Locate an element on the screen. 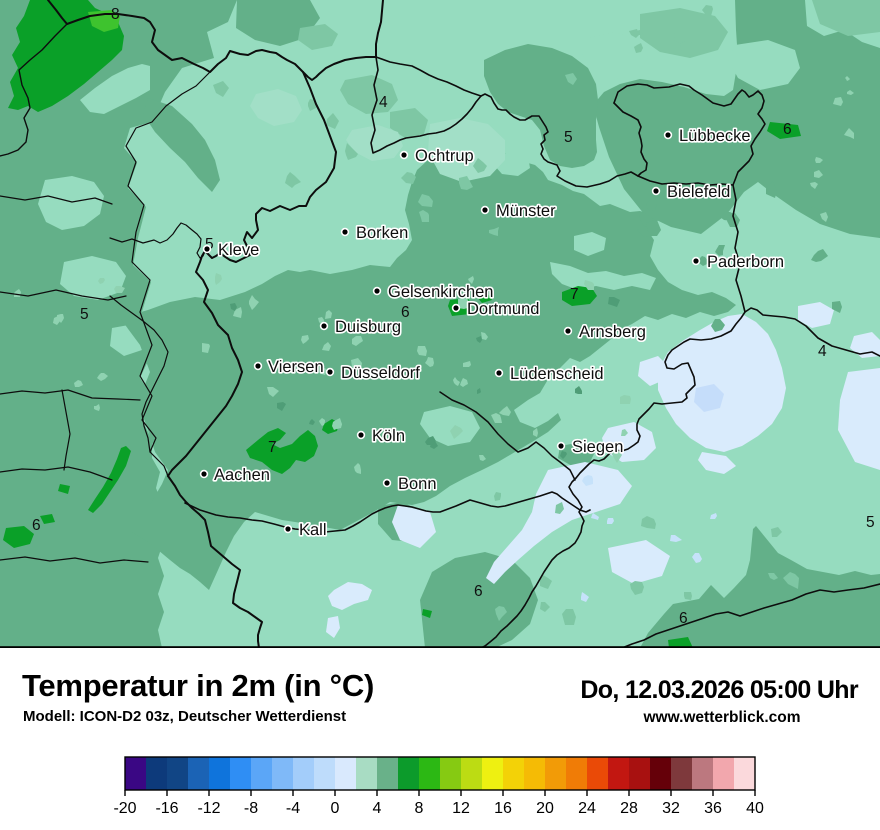 This screenshot has height=830, width=880. svg-text: Münster is located at coordinates (526, 211).